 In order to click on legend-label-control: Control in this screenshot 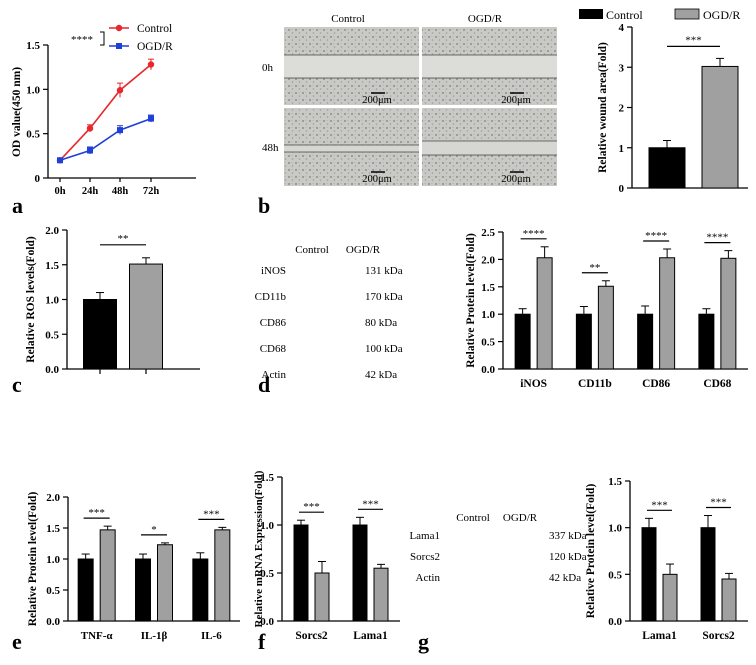, I will do `click(154, 29)`.